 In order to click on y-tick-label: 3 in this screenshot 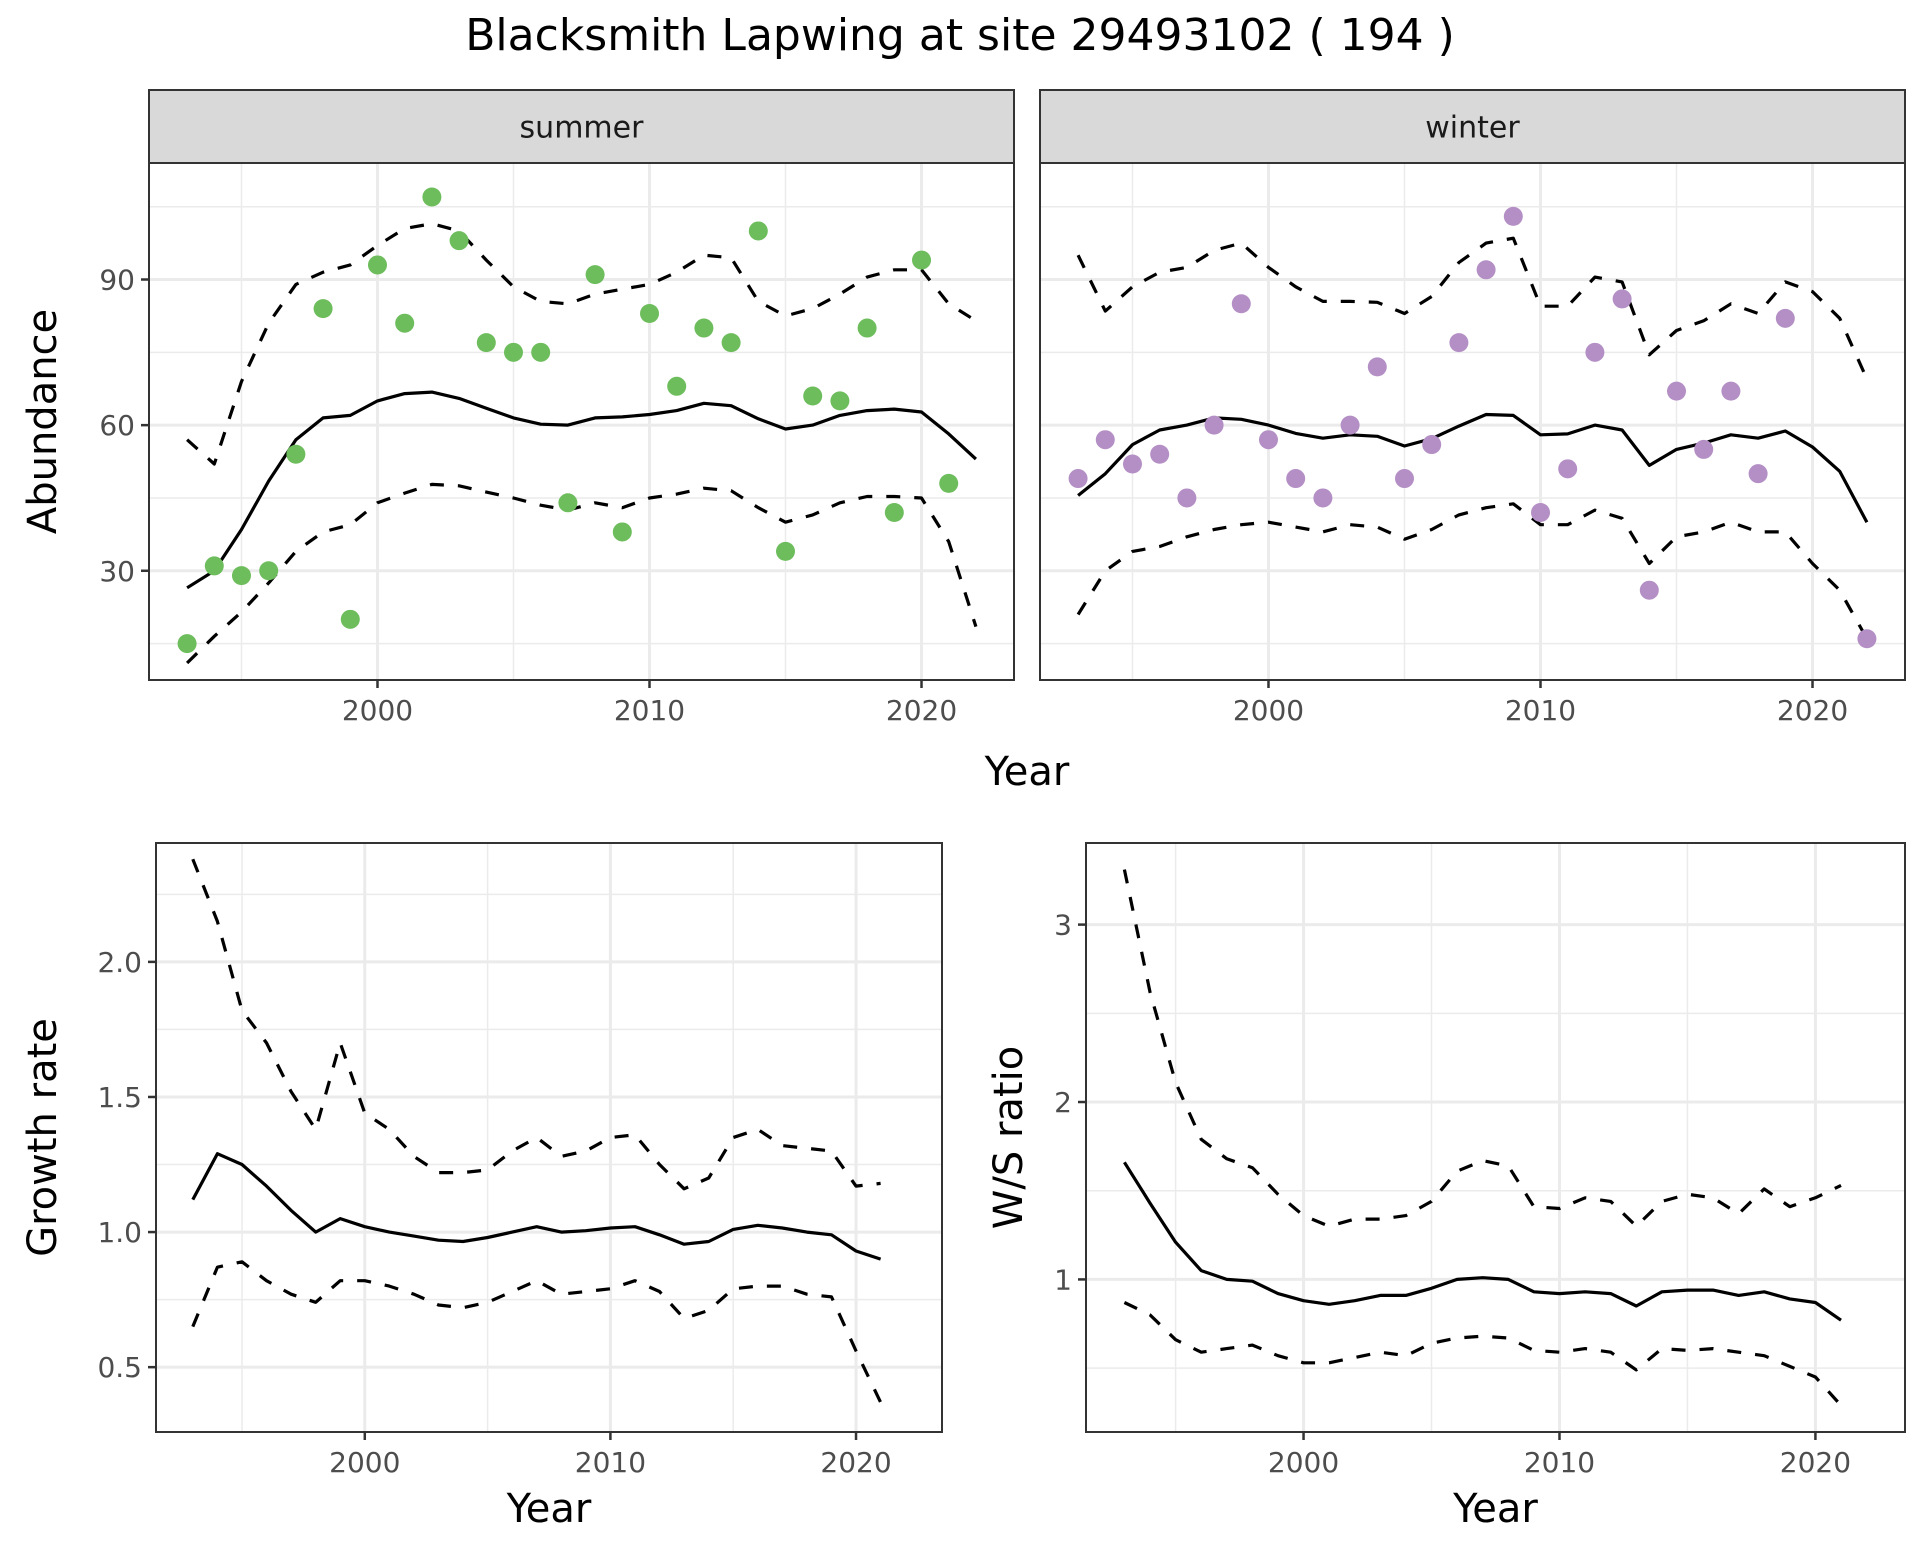, I will do `click(1063, 925)`.